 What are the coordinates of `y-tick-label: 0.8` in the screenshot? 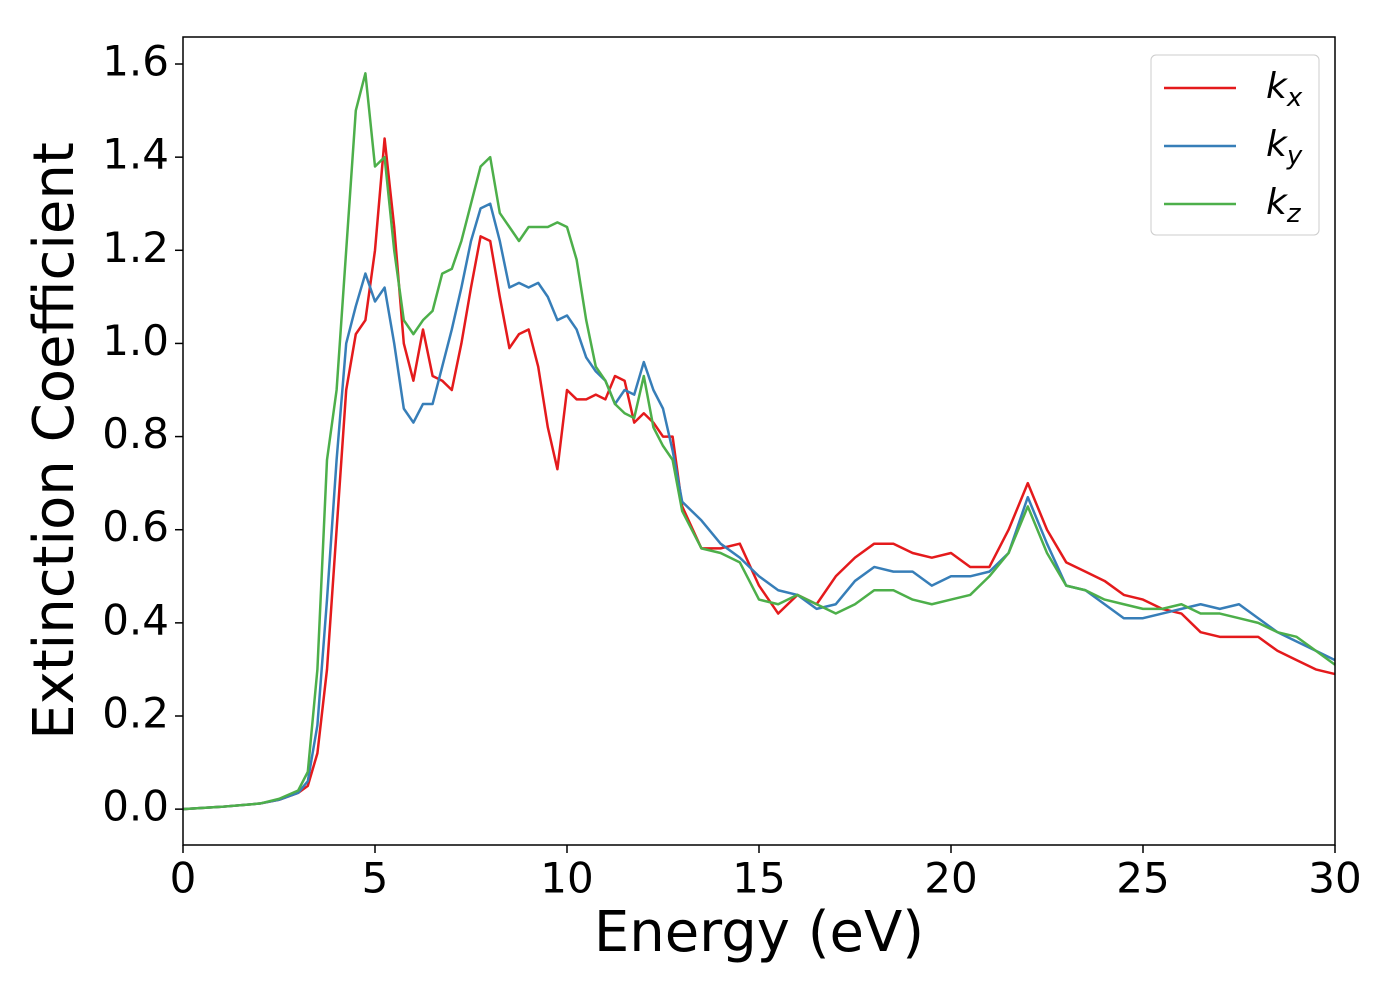 It's located at (135, 433).